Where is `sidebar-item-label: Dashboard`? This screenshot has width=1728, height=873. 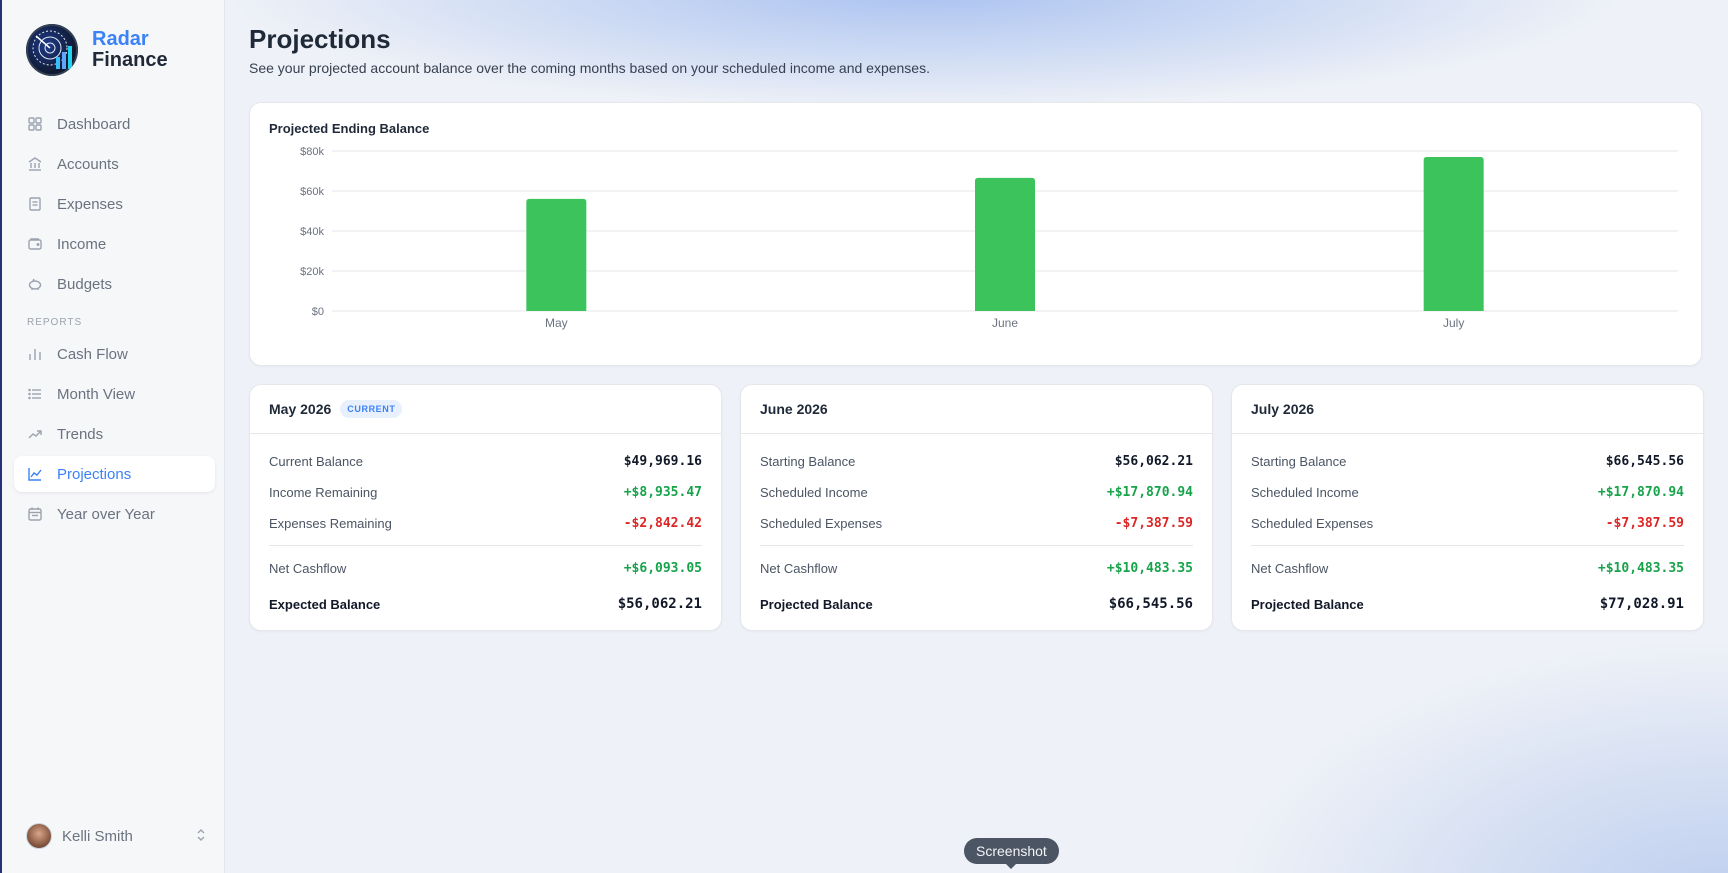
sidebar-item-label: Dashboard is located at coordinates (94, 124).